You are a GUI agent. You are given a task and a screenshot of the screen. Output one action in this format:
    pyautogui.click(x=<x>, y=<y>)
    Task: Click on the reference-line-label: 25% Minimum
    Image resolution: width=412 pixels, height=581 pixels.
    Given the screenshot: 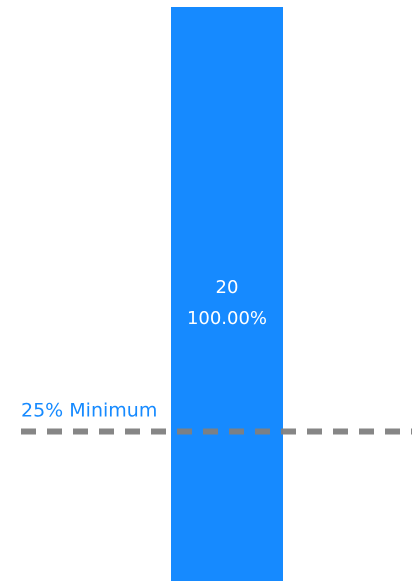 What is the action you would take?
    pyautogui.click(x=89, y=411)
    